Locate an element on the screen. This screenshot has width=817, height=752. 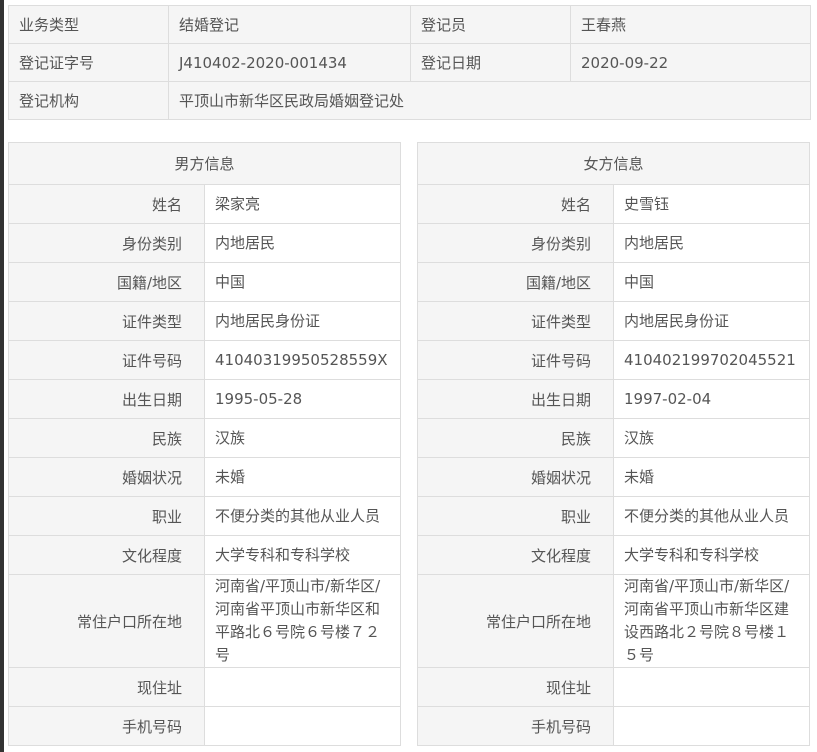
table-row: 登记机构 平顶山市新华区民政局婚姻登记处 is located at coordinates (409, 100).